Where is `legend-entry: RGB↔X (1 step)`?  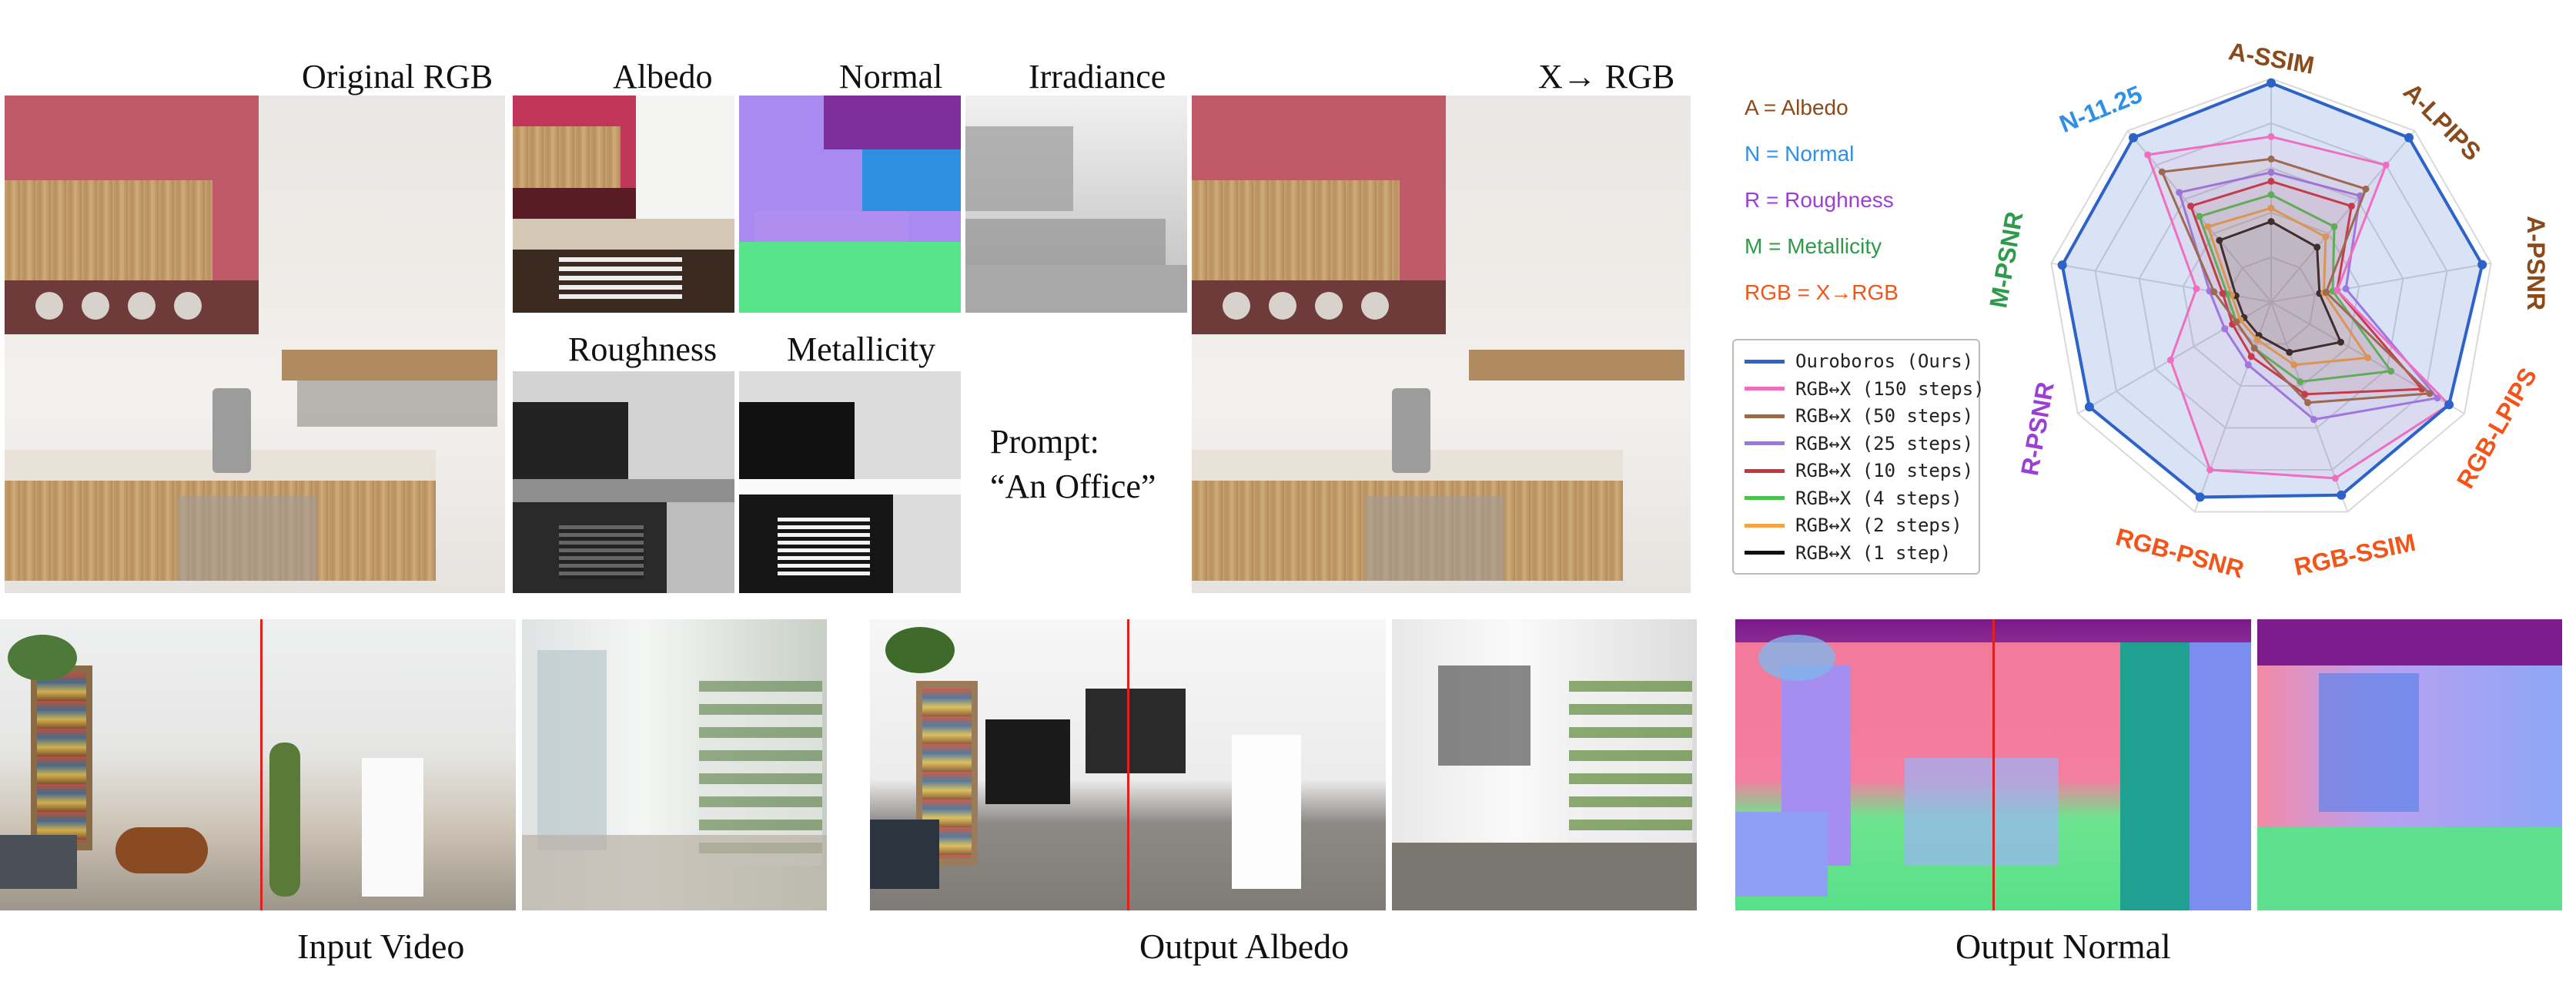 legend-entry: RGB↔X (1 step) is located at coordinates (1848, 553).